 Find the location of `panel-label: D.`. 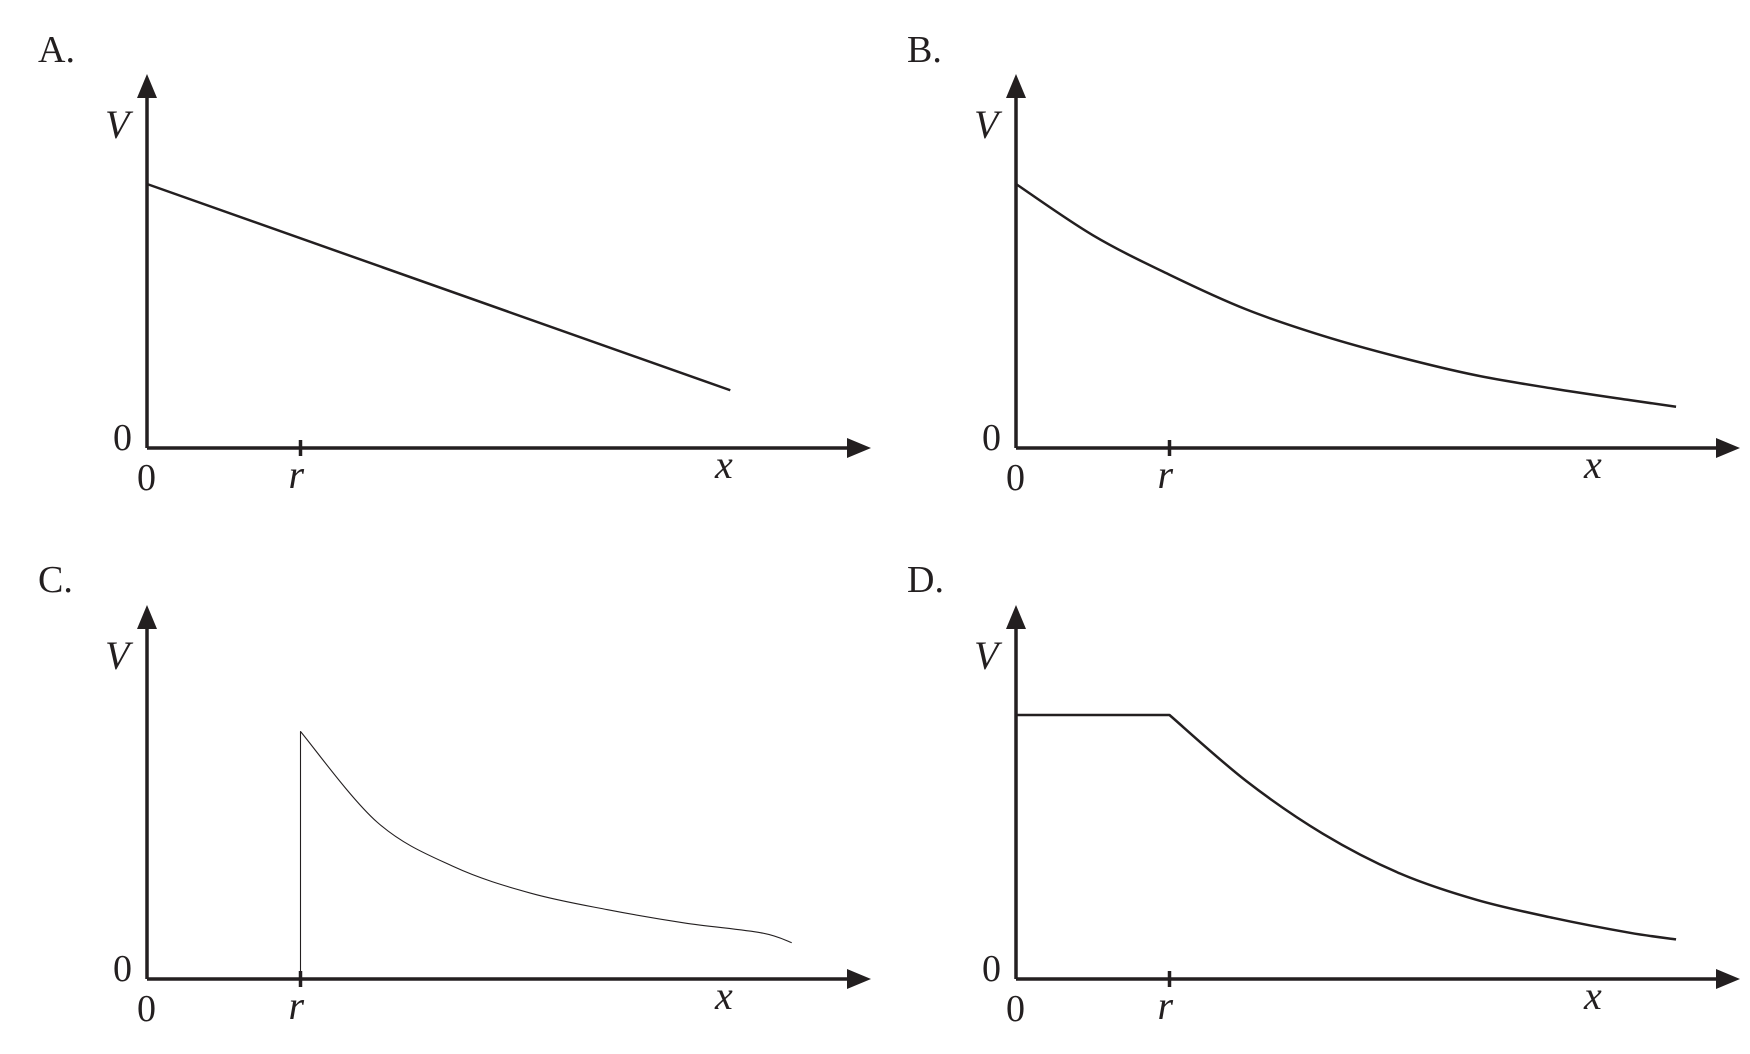

panel-label: D. is located at coordinates (925, 580).